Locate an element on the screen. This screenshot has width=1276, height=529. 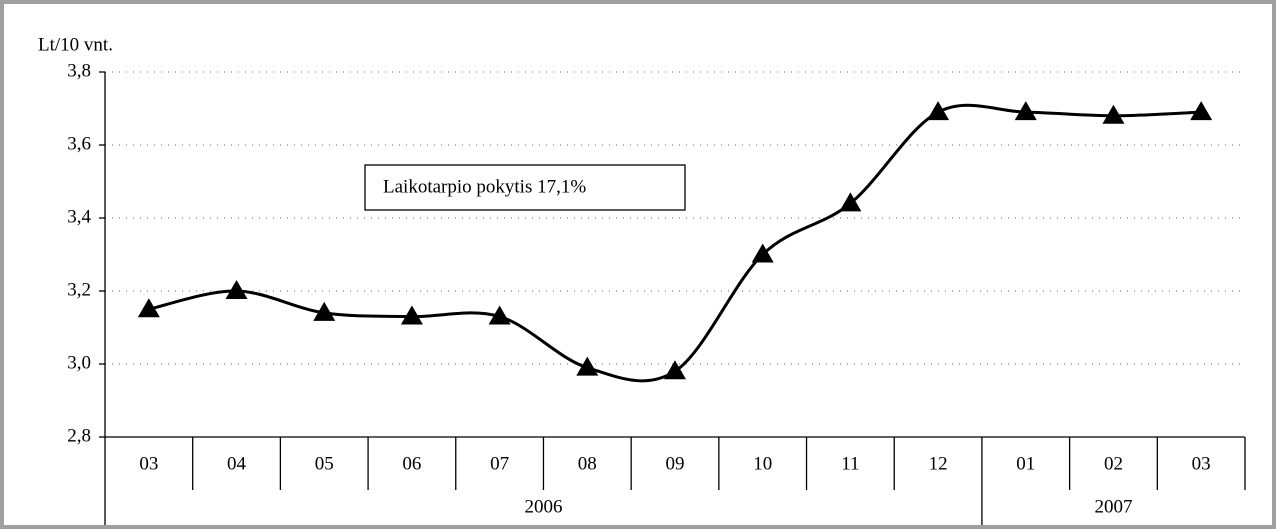
year-label: 2007 is located at coordinates (1113, 506).